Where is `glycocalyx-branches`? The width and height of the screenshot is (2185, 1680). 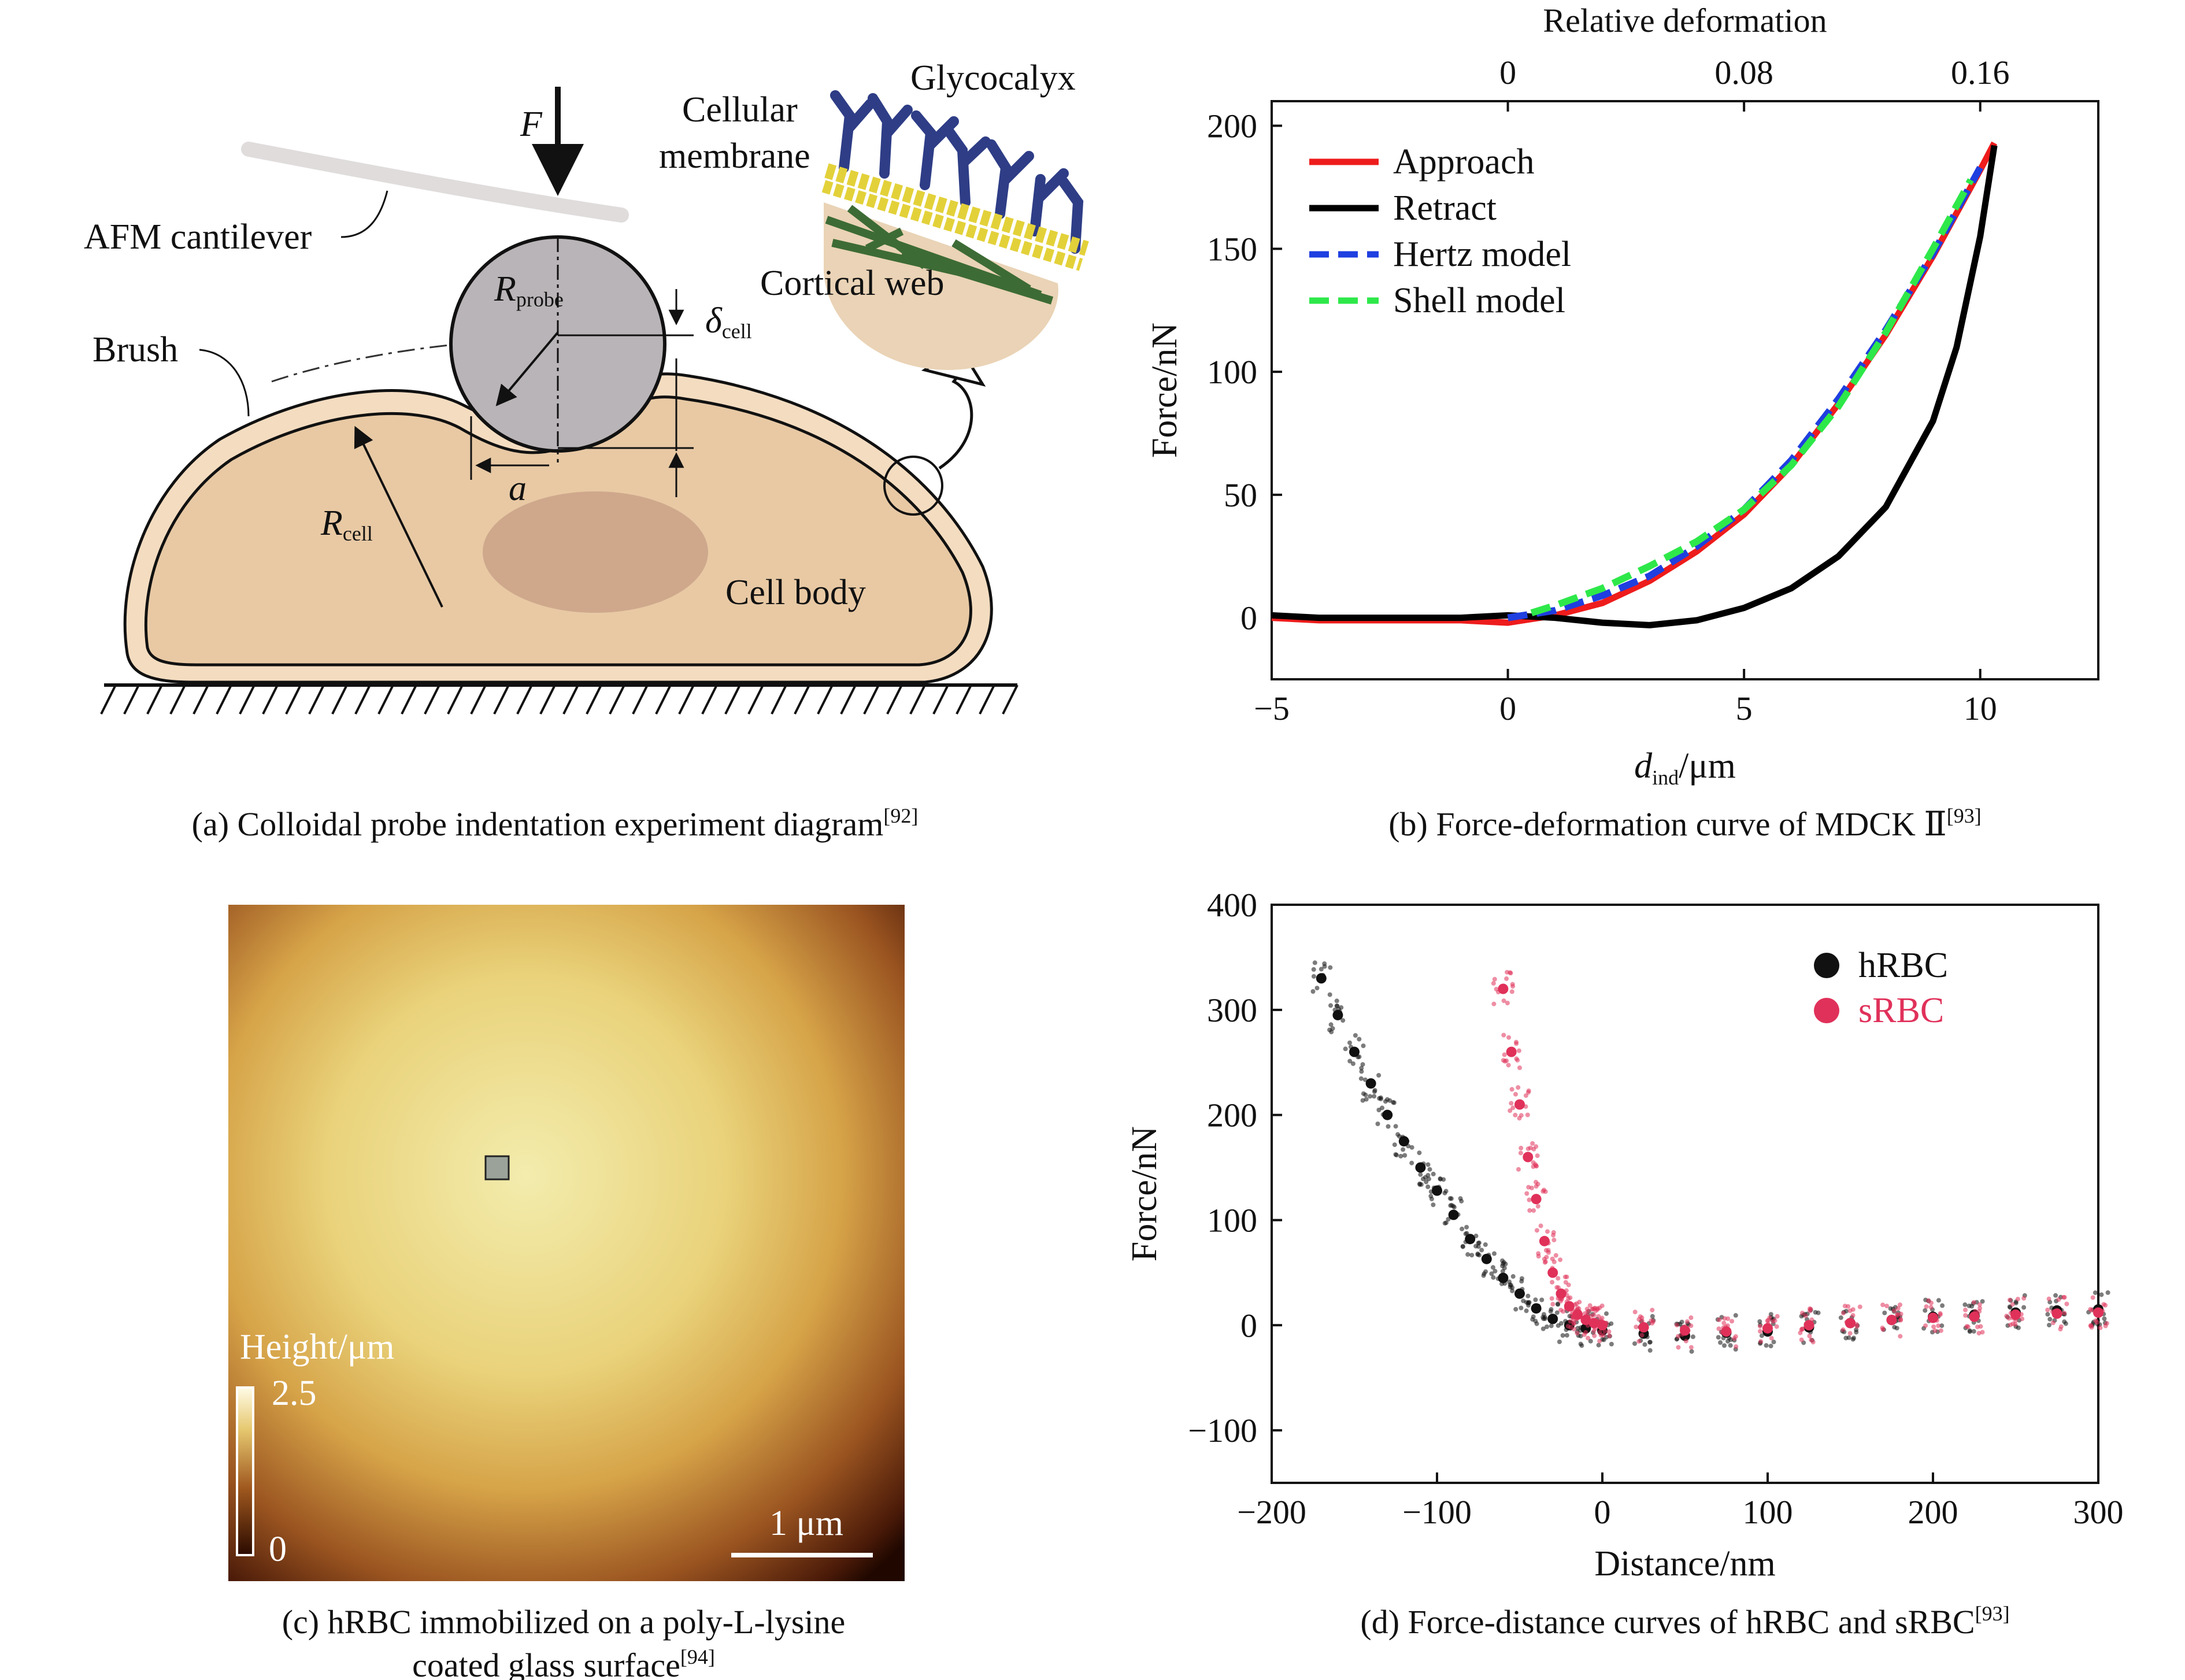 glycocalyx-branches is located at coordinates (957, 172).